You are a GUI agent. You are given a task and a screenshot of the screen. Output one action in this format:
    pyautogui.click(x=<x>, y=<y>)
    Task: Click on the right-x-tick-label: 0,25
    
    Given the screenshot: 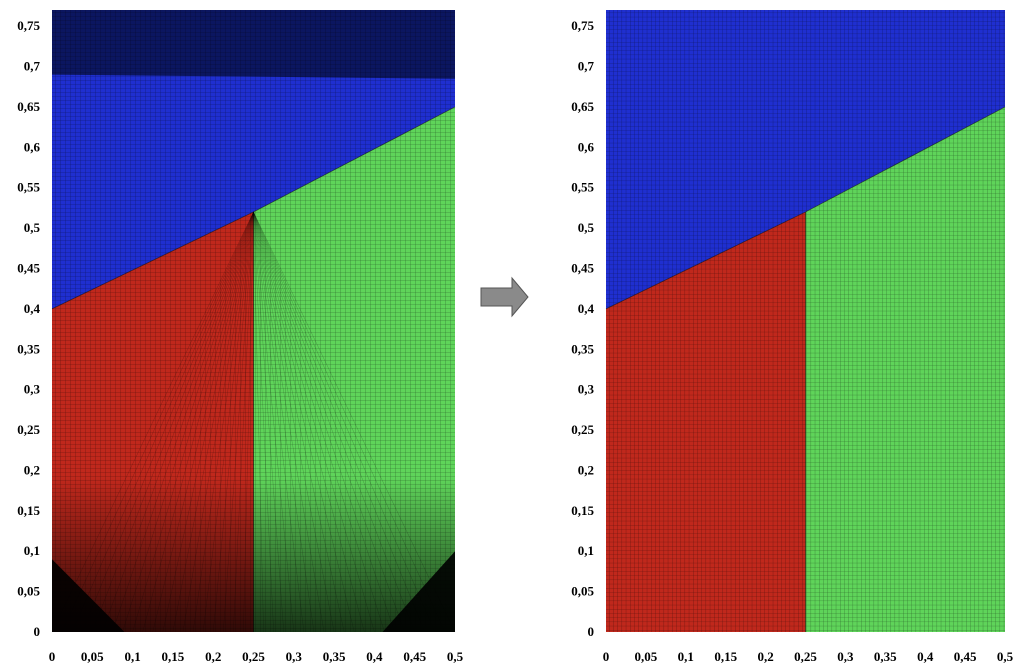 What is the action you would take?
    pyautogui.click(x=805, y=656)
    